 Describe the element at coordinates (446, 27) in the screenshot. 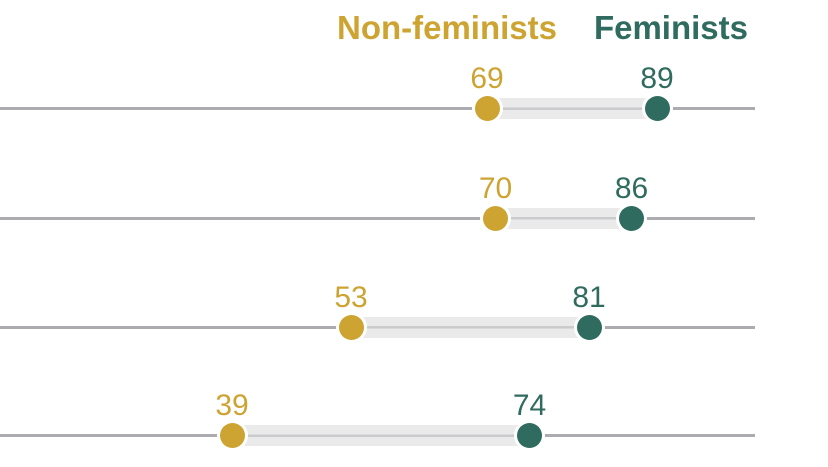

I see `legend-label-non-feminists: Non-feminists` at that location.